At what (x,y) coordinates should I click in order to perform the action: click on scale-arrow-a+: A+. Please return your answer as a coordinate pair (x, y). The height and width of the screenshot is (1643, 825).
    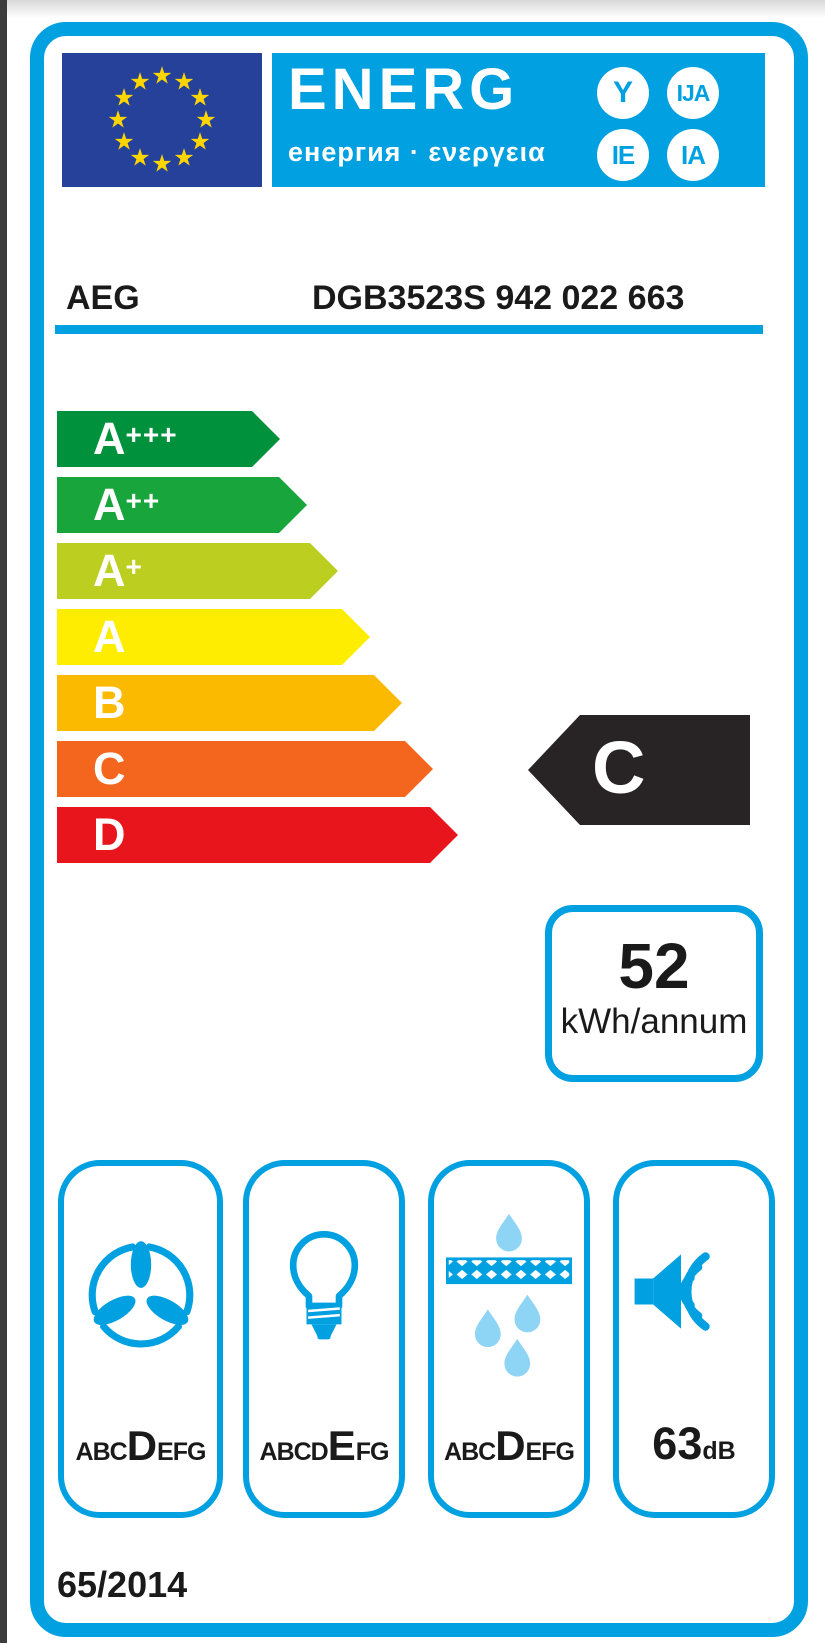
    Looking at the image, I should click on (197, 571).